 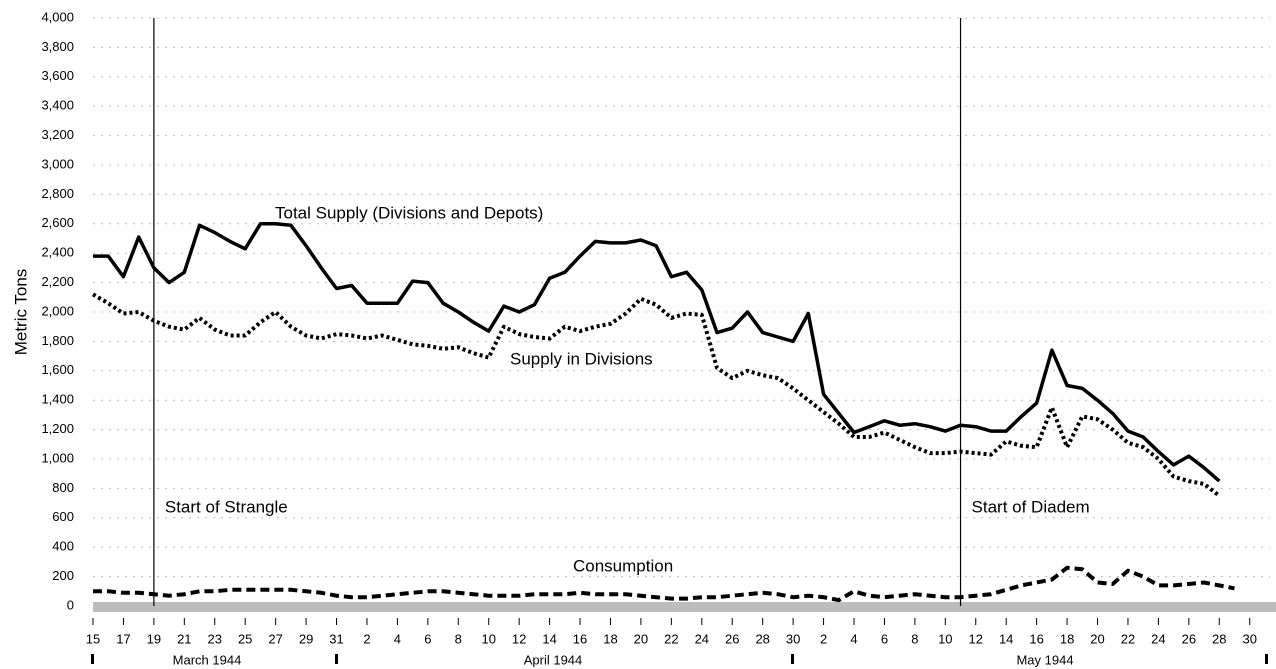 What do you see at coordinates (1044, 659) in the screenshot?
I see `month-label: May 1944` at bounding box center [1044, 659].